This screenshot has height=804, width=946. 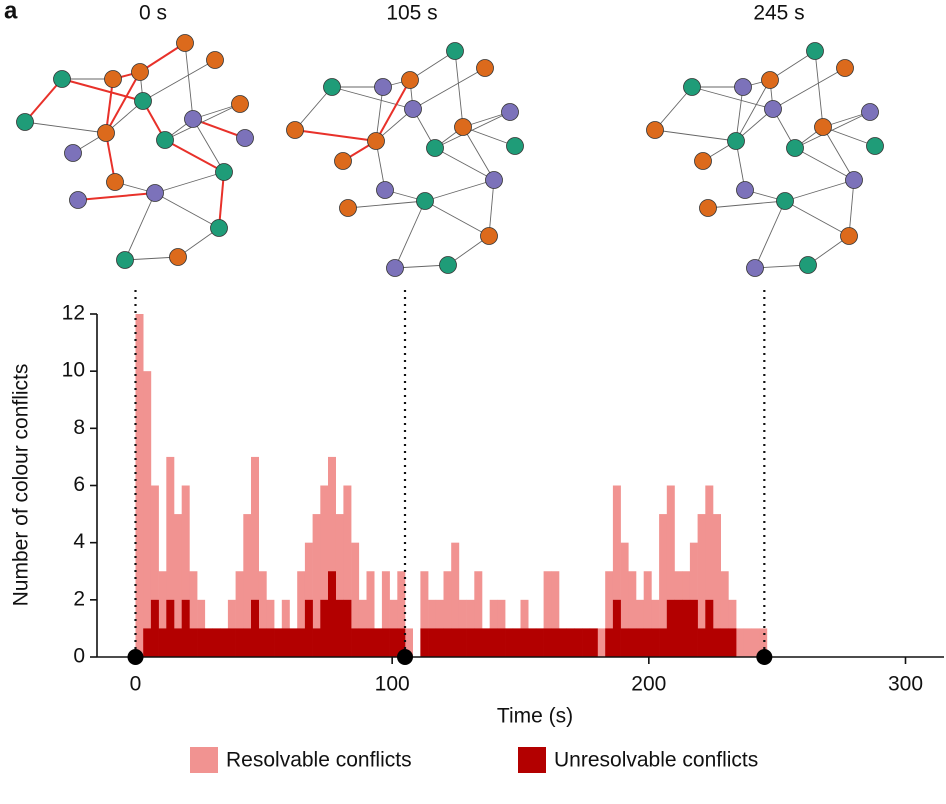 I want to click on y-tick-label: 2, so click(x=79, y=598).